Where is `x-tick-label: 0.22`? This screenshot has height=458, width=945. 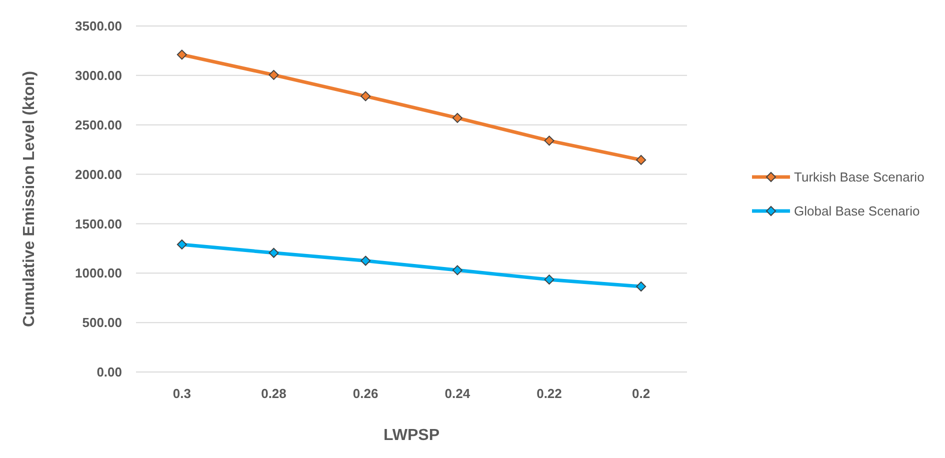 x-tick-label: 0.22 is located at coordinates (549, 393).